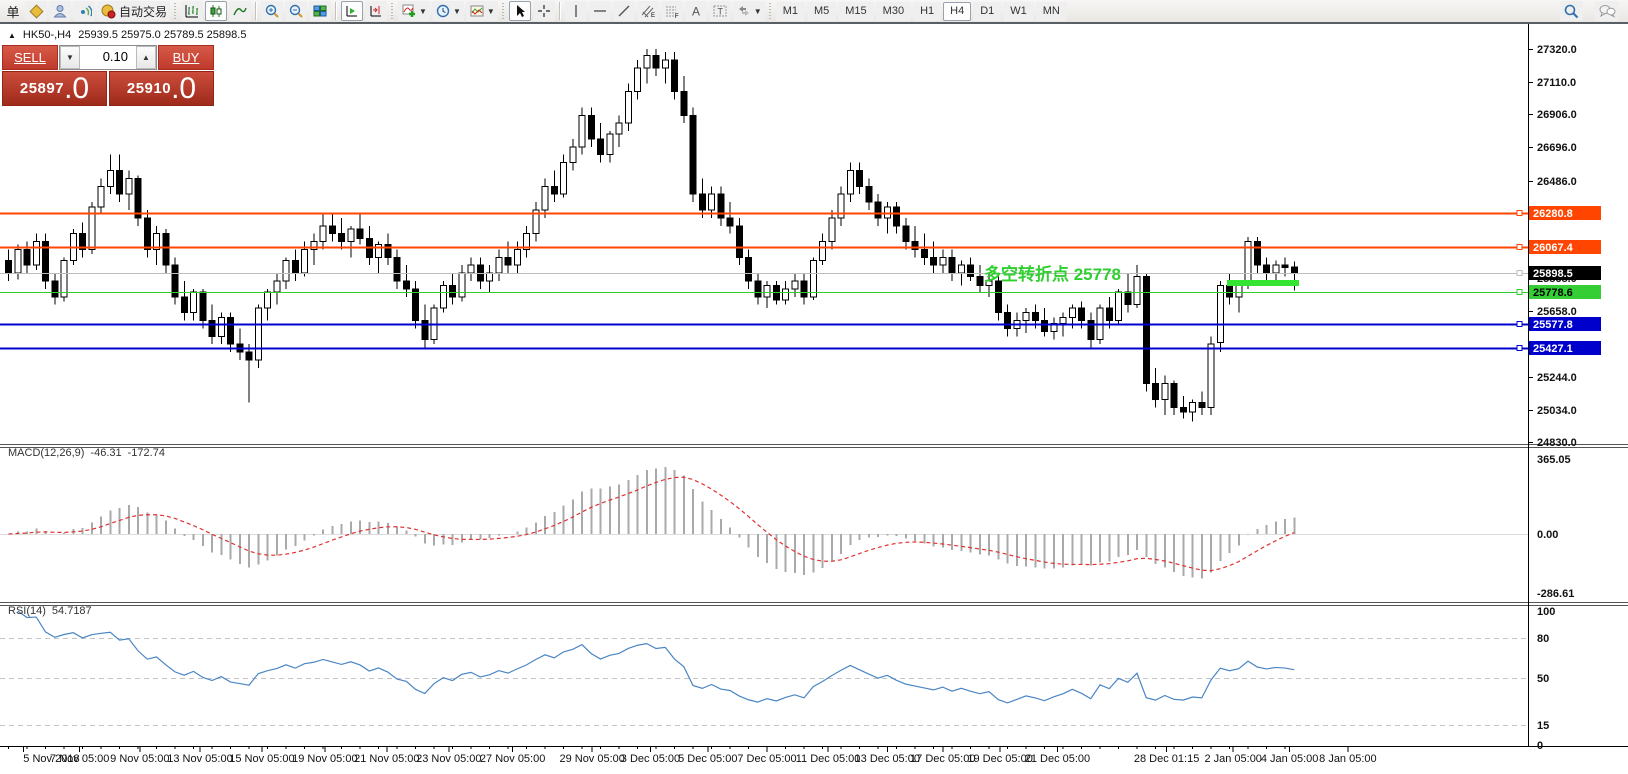  I want to click on svg-text: 15 Nov 05:00, so click(261, 759).